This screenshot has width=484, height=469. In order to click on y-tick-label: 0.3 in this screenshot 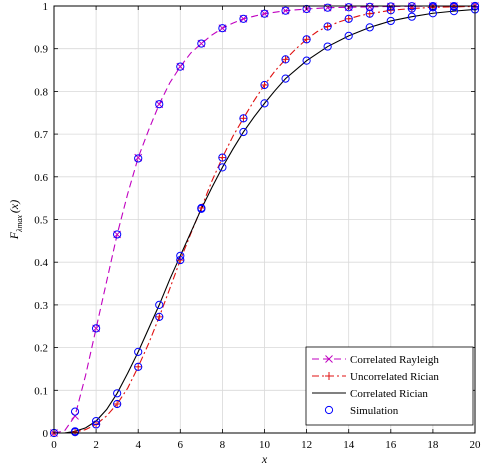, I will do `click(41, 306)`.